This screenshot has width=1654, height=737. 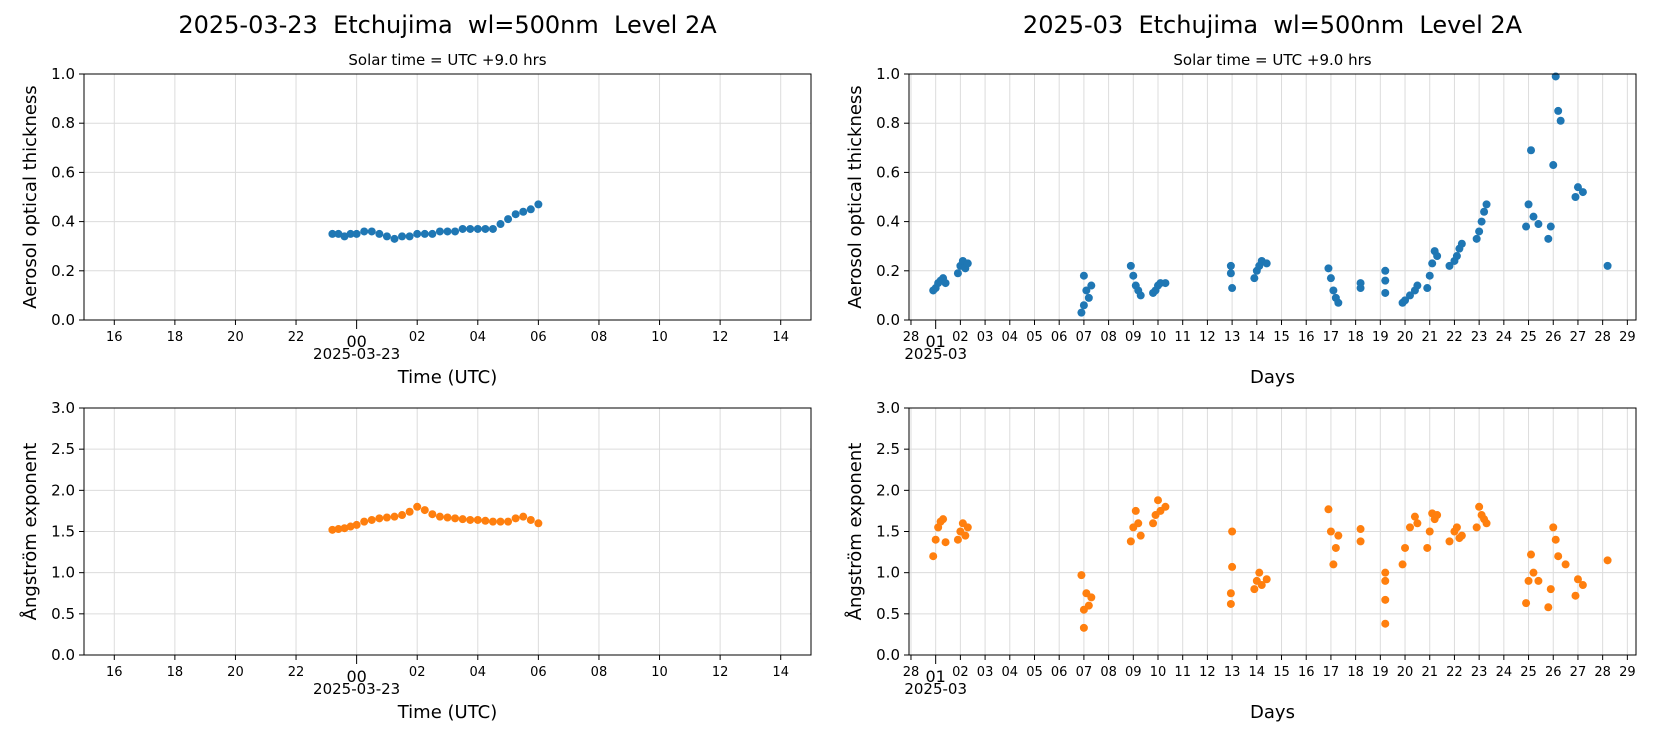 I want to click on x-tick-label: 08, so click(x=1108, y=337).